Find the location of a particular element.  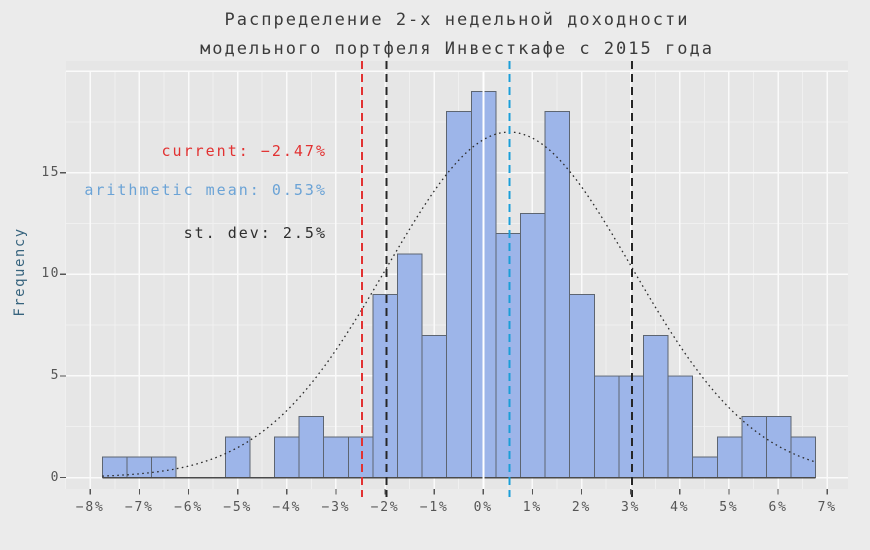

y-tick-label: 15 is located at coordinates (50, 172).